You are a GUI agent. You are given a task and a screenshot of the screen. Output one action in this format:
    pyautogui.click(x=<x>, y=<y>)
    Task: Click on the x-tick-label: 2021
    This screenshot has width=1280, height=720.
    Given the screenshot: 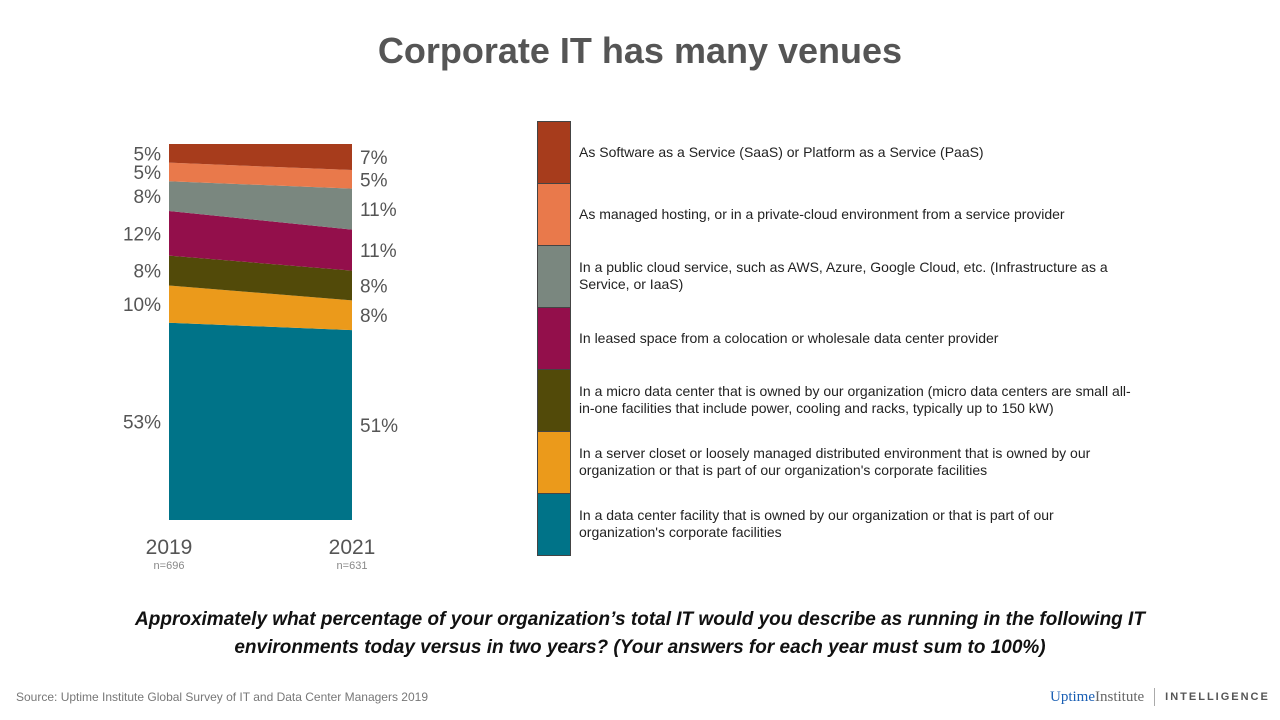 What is the action you would take?
    pyautogui.click(x=352, y=547)
    